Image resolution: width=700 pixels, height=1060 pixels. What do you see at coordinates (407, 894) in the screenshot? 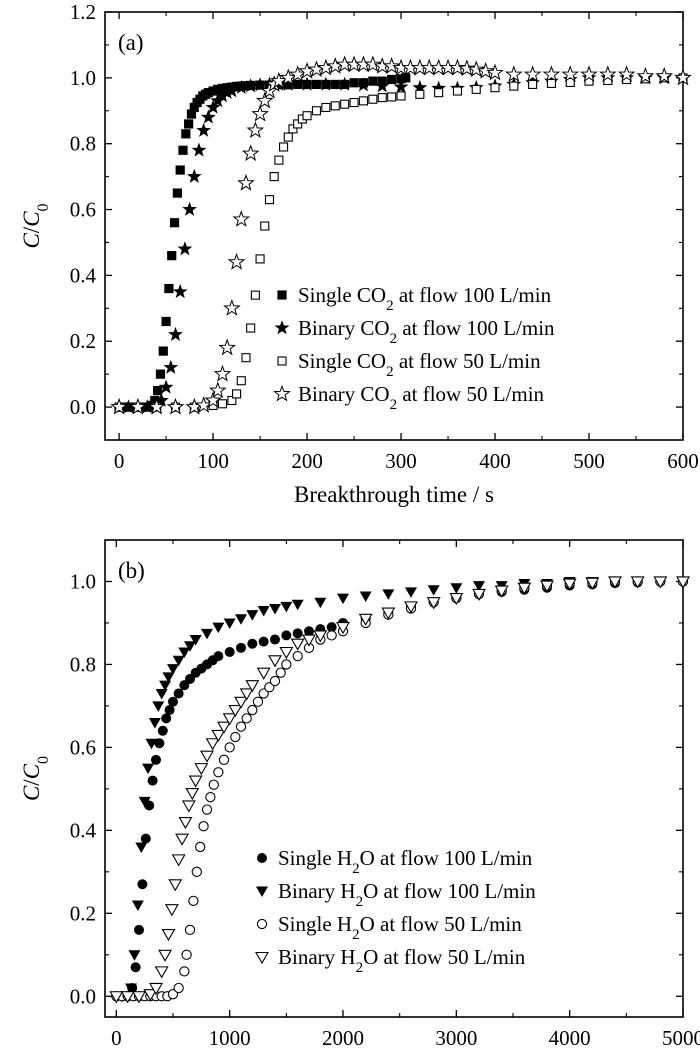
I see `legend-entry: Binary H2O at flow 100 L/min` at bounding box center [407, 894].